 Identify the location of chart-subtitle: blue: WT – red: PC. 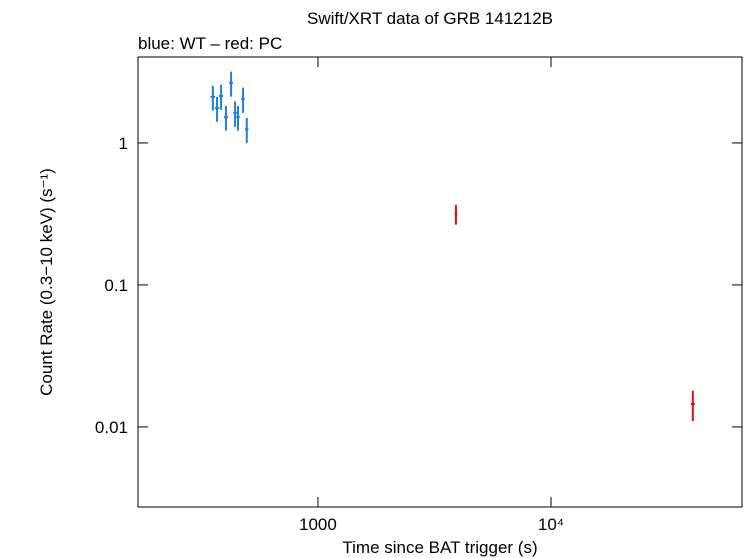
(210, 43).